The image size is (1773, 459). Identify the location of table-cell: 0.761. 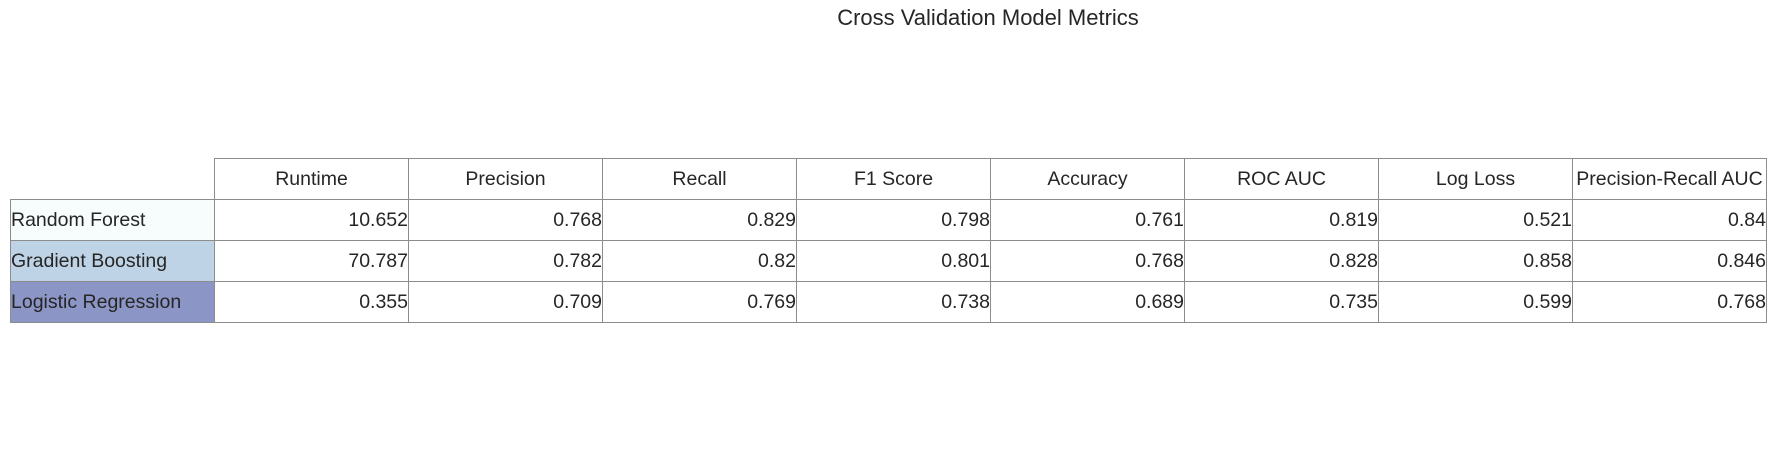
(1087, 220).